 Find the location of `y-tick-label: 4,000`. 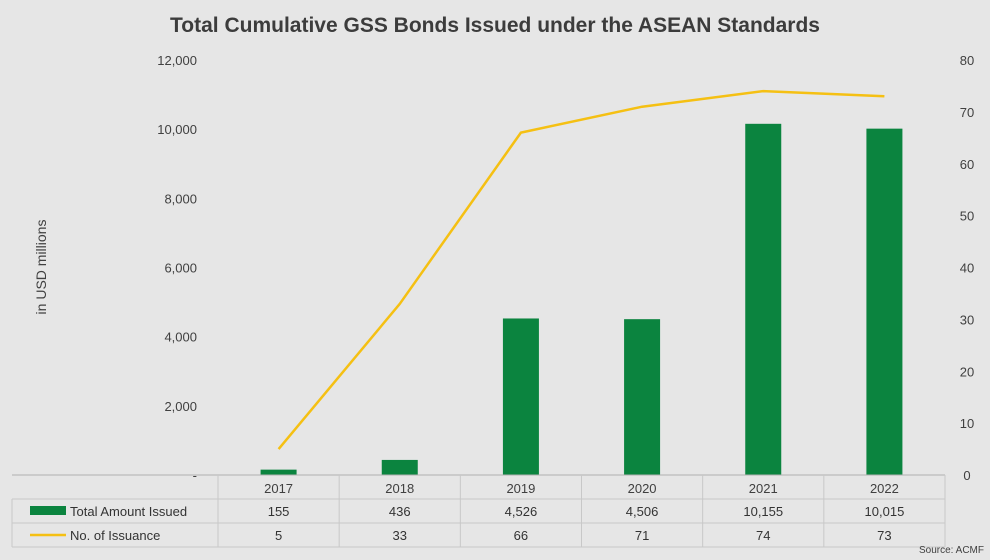

y-tick-label: 4,000 is located at coordinates (180, 337).